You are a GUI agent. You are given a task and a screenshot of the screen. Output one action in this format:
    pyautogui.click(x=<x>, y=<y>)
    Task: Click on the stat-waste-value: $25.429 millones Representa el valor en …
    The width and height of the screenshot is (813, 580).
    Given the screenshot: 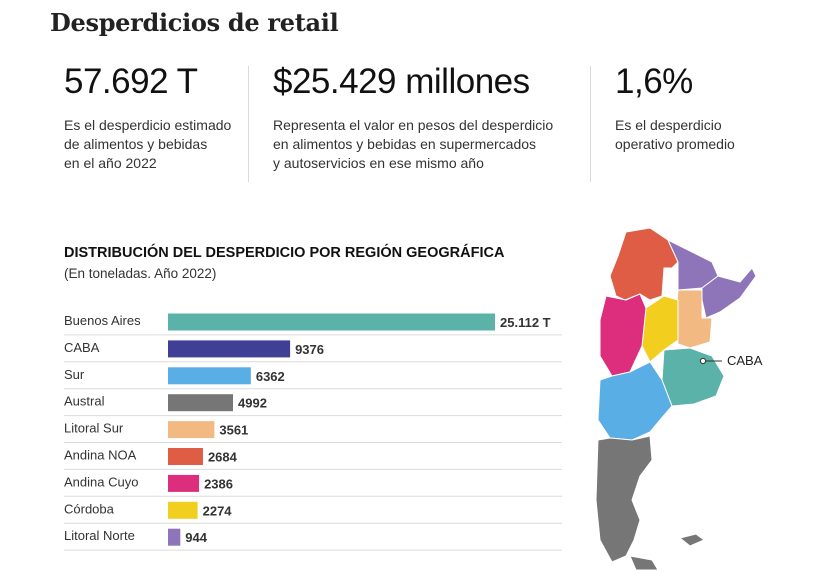 What is the action you would take?
    pyautogui.click(x=413, y=117)
    